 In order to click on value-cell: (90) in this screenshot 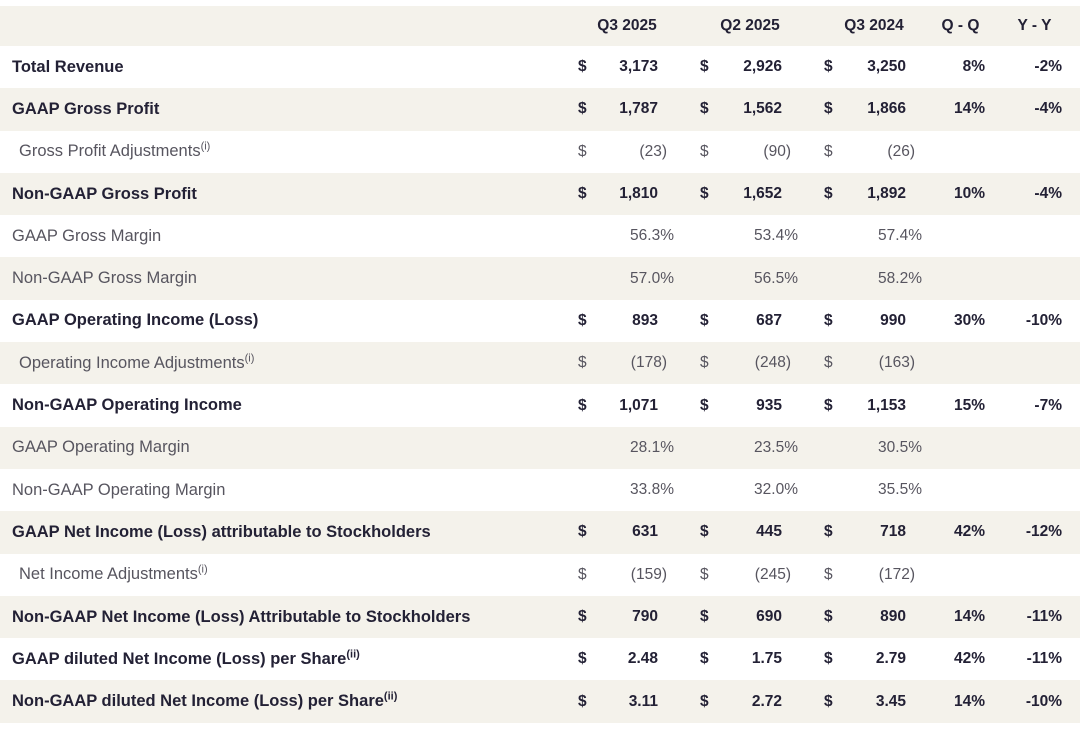, I will do `click(777, 151)`.